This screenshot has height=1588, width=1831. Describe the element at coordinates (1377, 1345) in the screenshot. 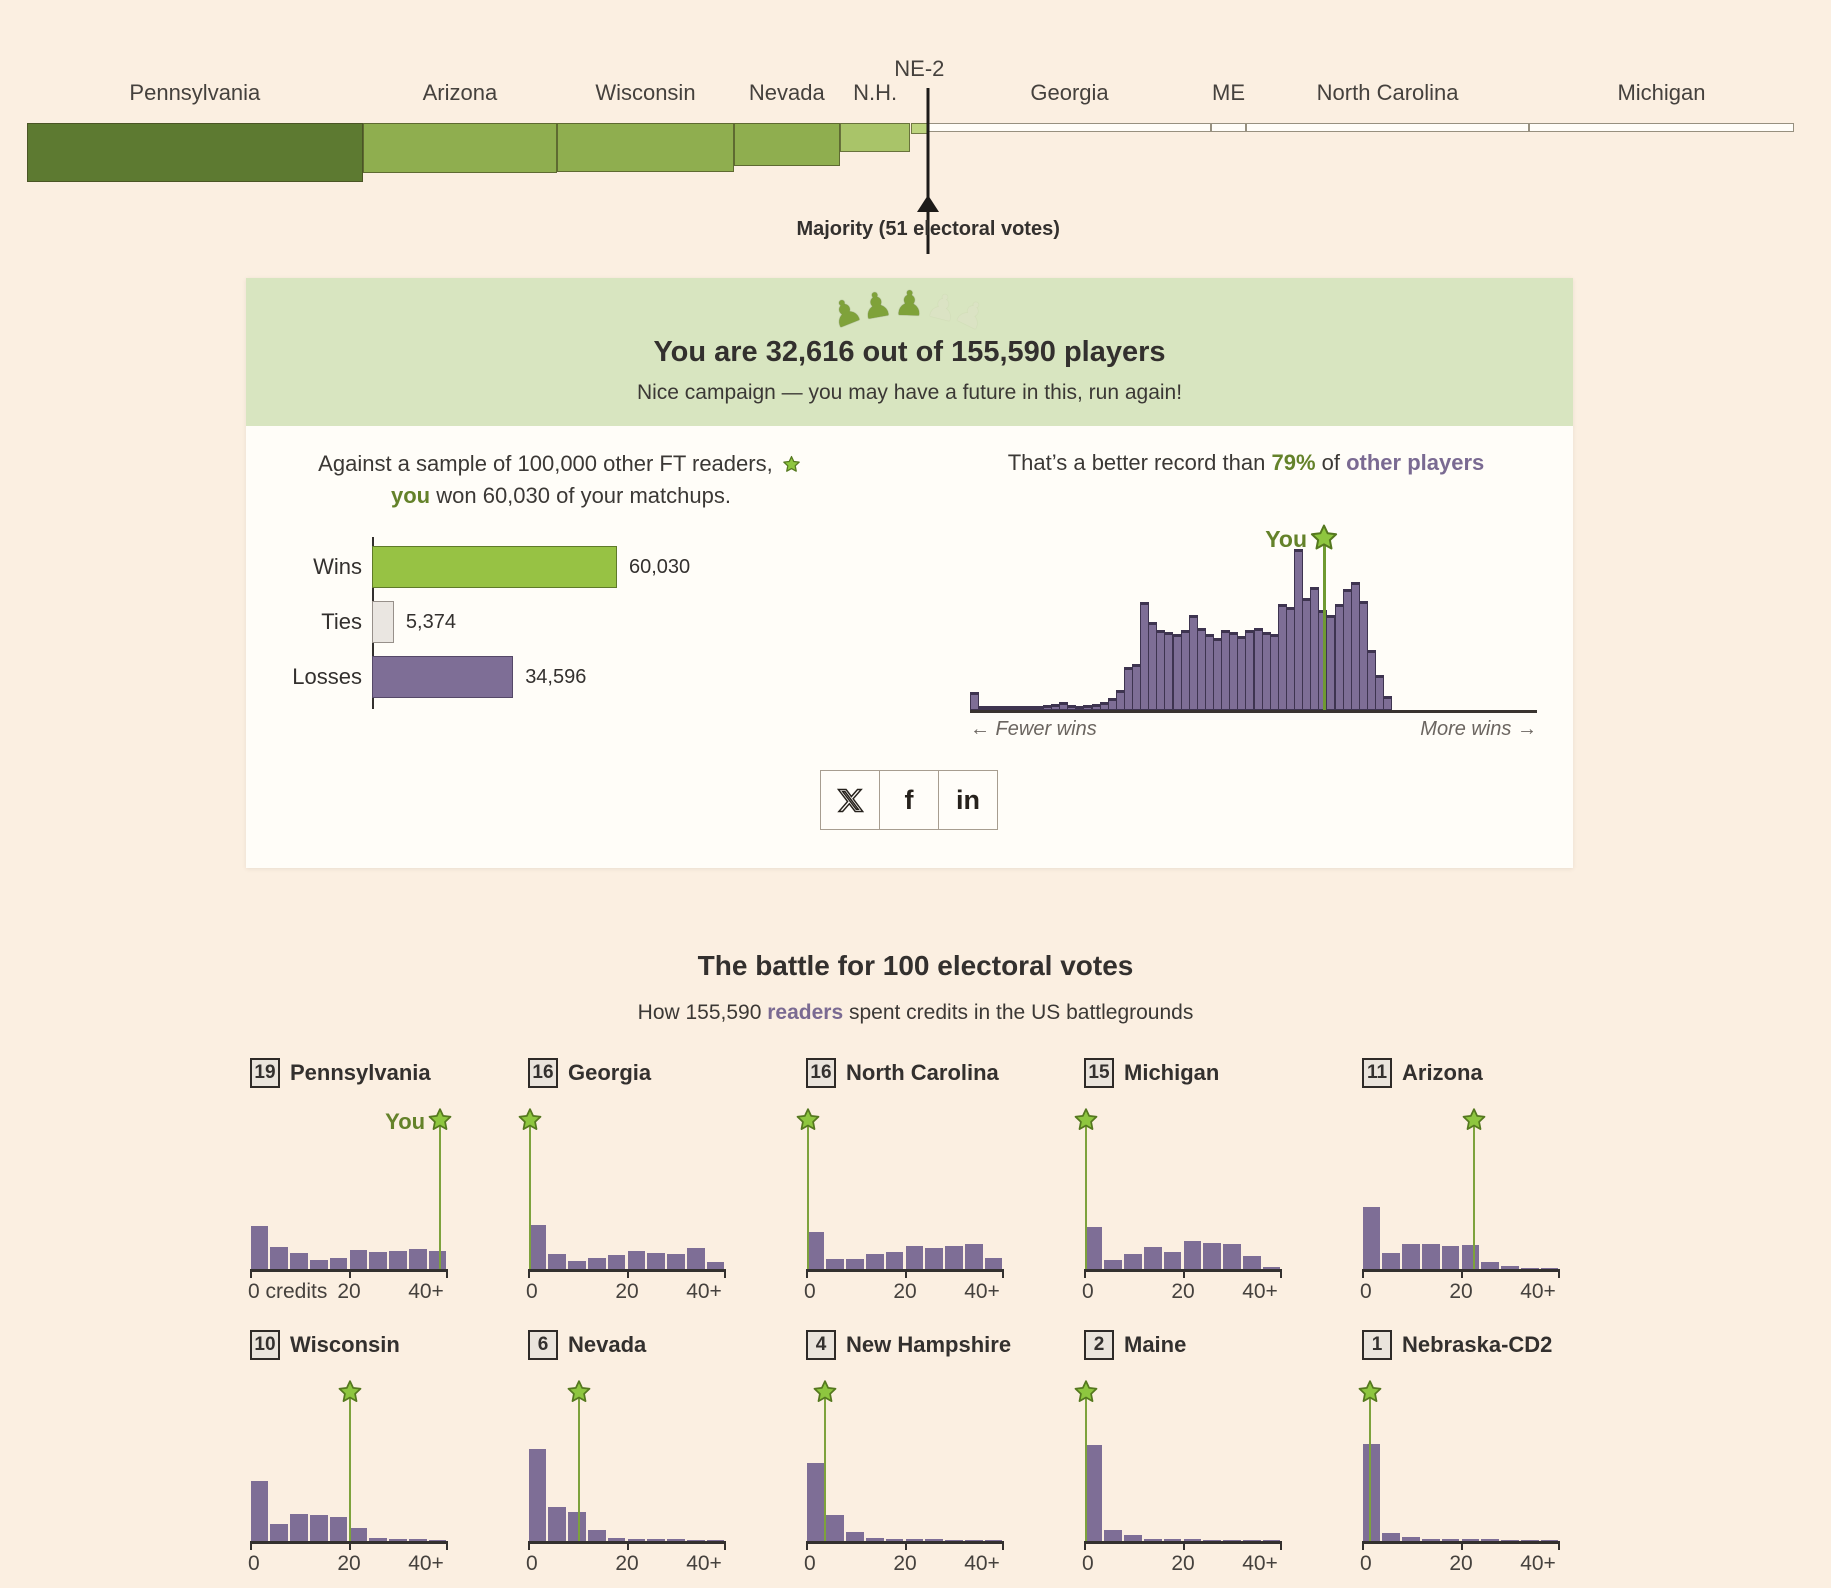

I see `ev-count-badge: 1` at that location.